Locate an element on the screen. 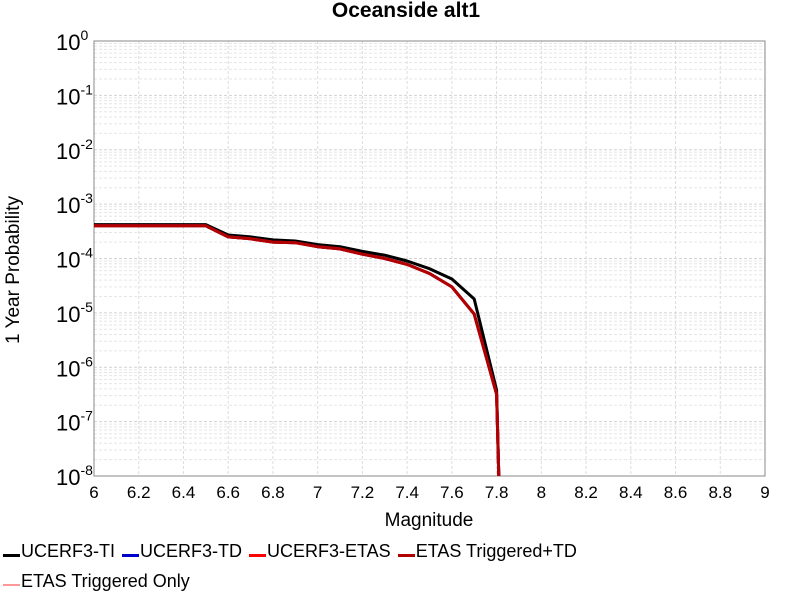  legend-label: UCERF3-ETAS is located at coordinates (329, 550).